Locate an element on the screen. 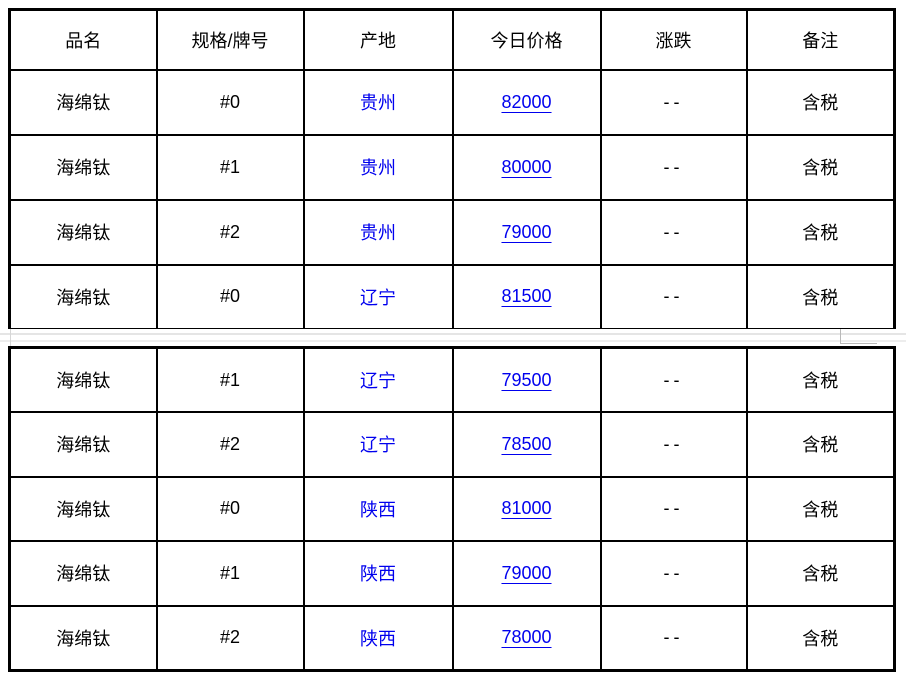  price-link: 80000 is located at coordinates (526, 166).